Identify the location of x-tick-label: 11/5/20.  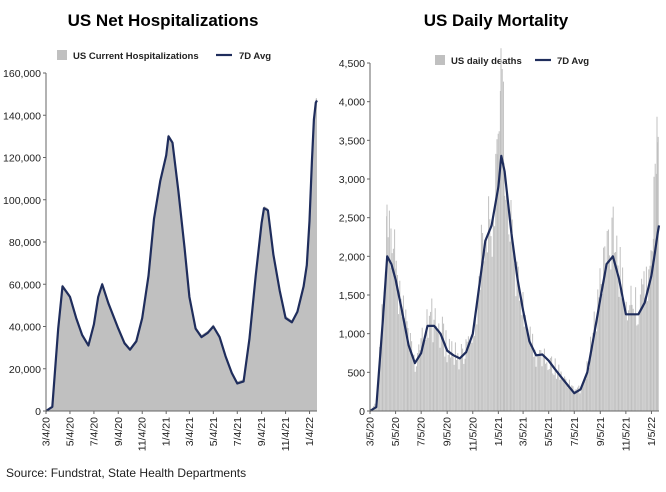
(473, 434).